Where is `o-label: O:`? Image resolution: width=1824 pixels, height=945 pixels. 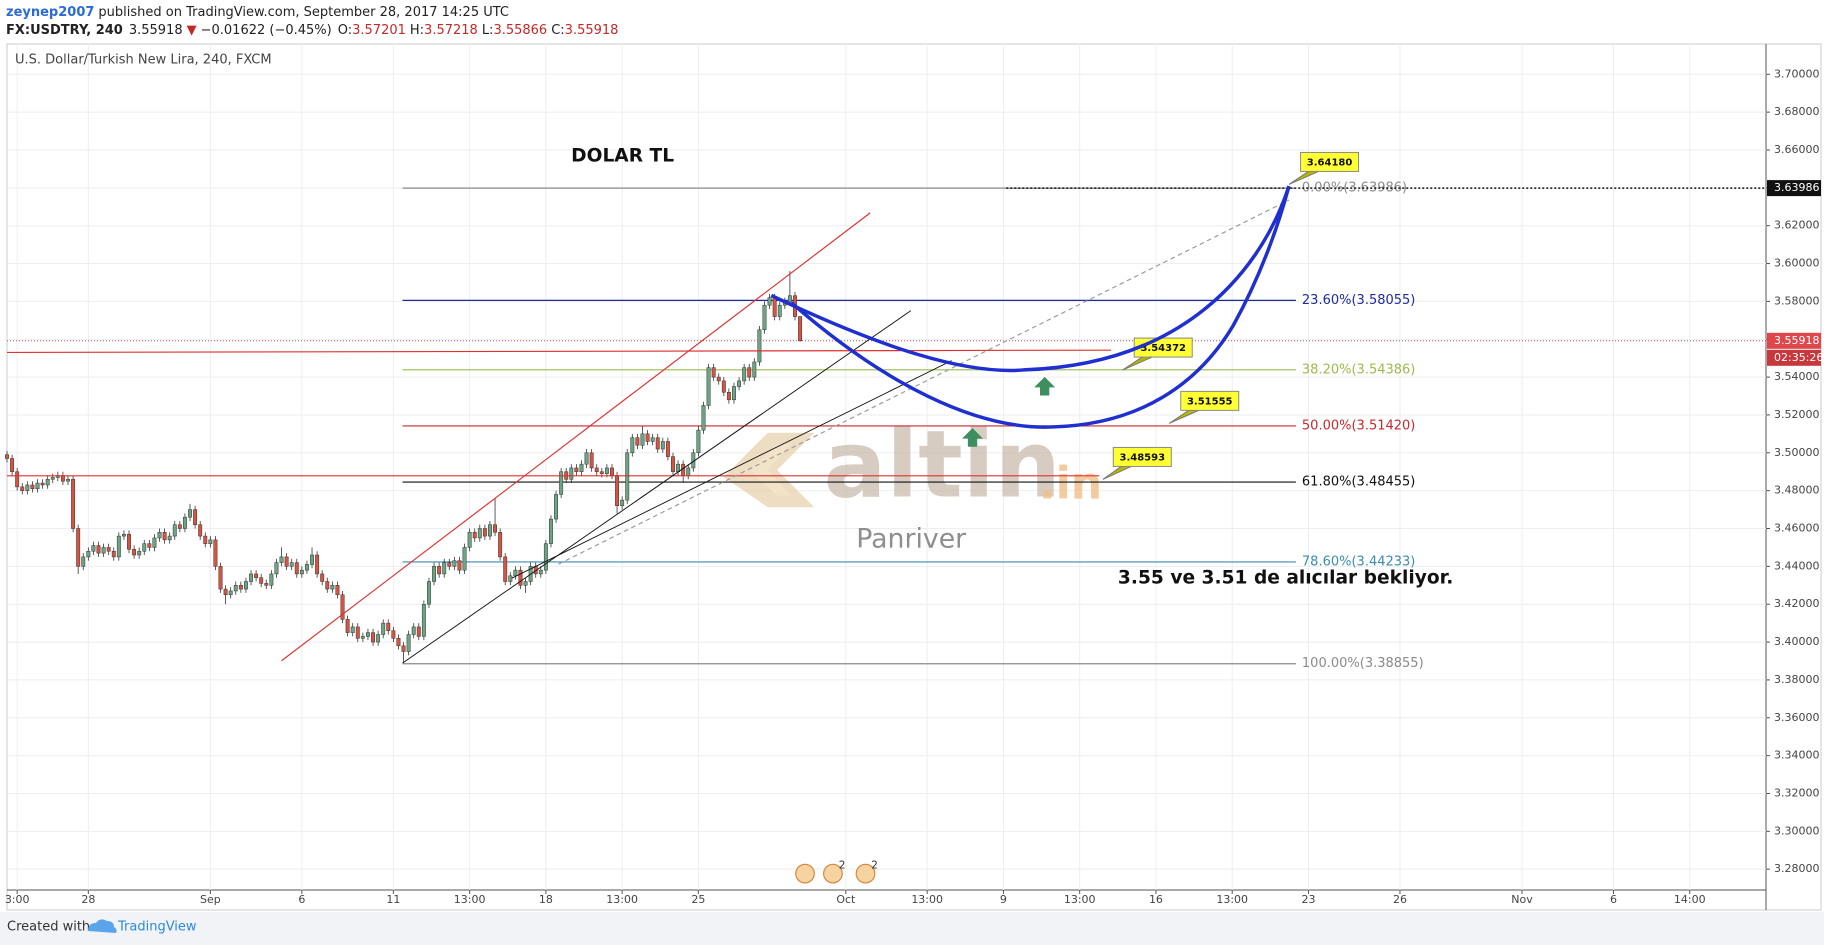 o-label: O: is located at coordinates (345, 30).